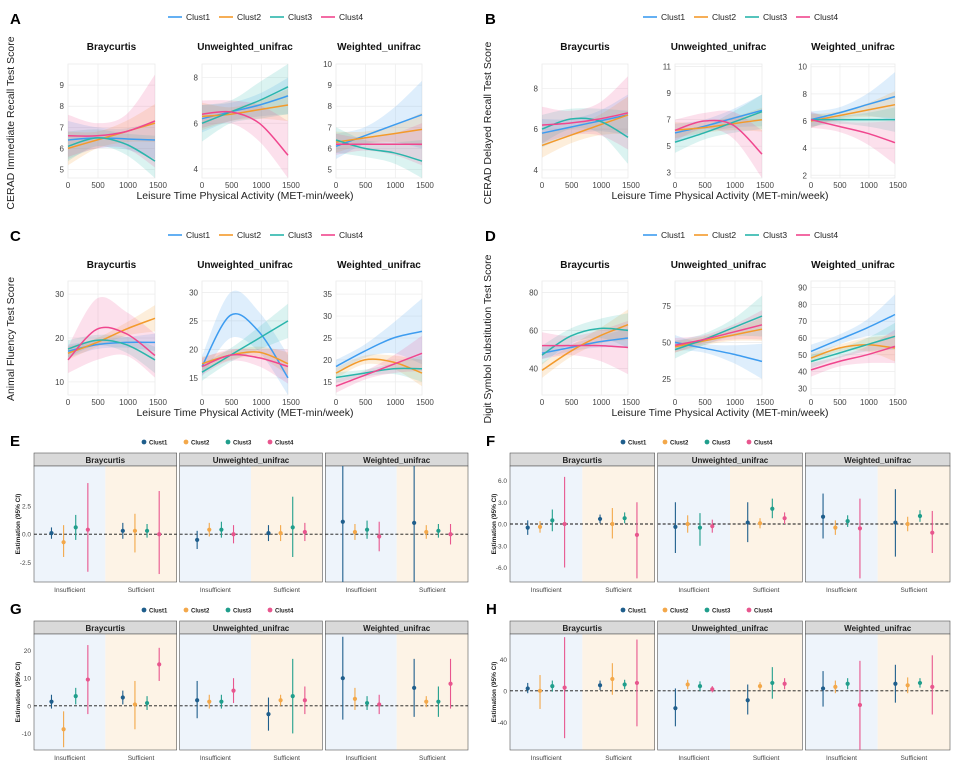 The height and width of the screenshot is (769, 960). I want to click on legend-label-clust3: Clust3, so click(721, 444).